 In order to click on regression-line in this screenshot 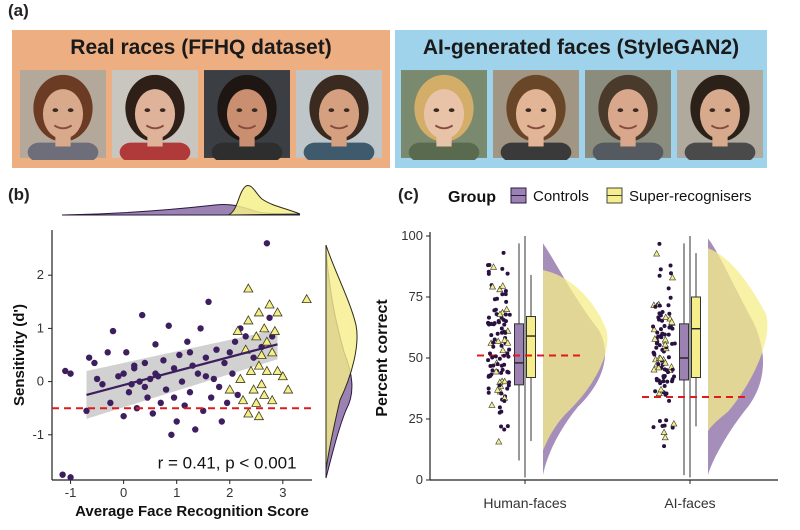, I will do `click(182, 369)`.